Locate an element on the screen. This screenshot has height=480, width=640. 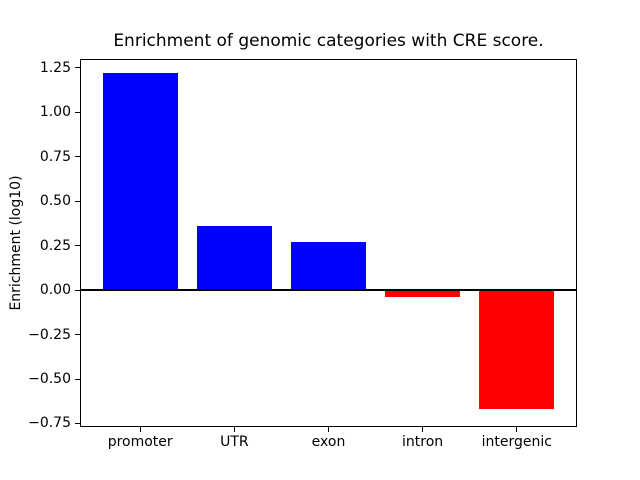
x-tick-label-exon: exon is located at coordinates (328, 442).